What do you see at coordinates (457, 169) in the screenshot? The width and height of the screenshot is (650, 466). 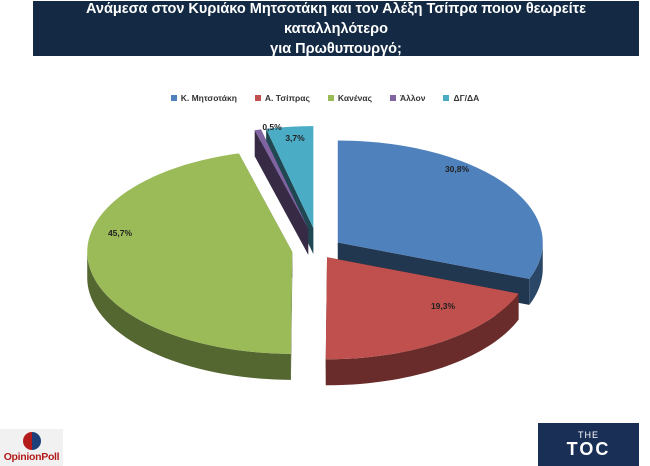 I see `data-label: 30,8%` at bounding box center [457, 169].